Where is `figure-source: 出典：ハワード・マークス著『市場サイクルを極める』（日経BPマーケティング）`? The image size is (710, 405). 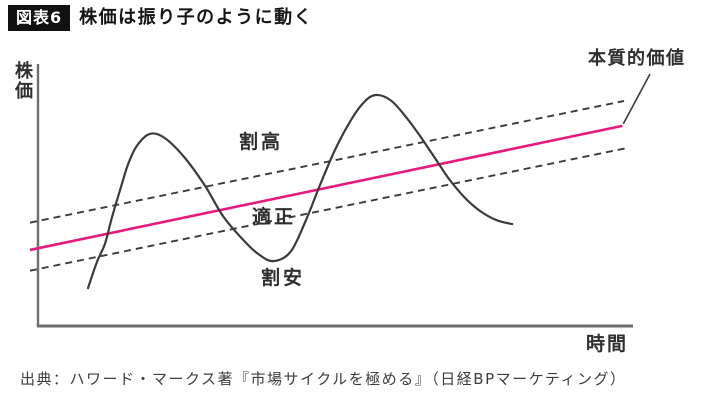 figure-source: 出典：ハワード・マークス著『市場サイクルを極める』（日経BPマーケティング） is located at coordinates (323, 379).